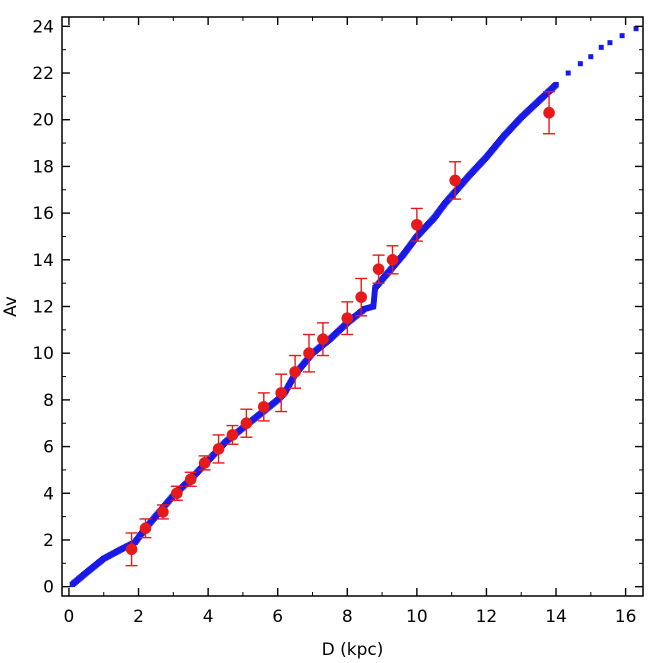 The image size is (663, 663). I want to click on y-tick-label: 18, so click(43, 167).